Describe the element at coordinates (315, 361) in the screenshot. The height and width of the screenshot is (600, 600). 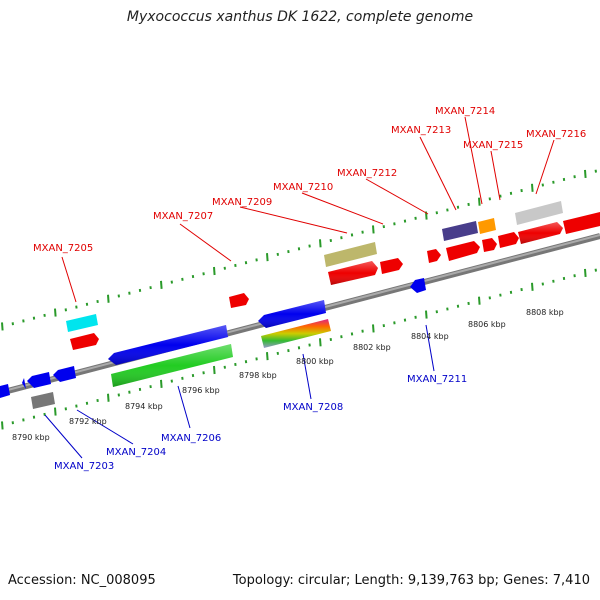
I see `kbp-label: 8800 kbp` at that location.